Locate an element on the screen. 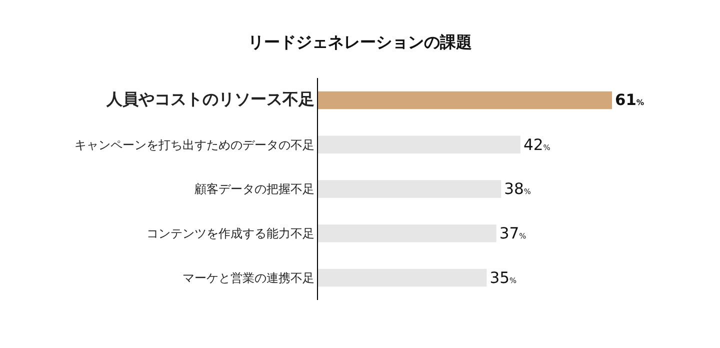 The image size is (720, 348). y-tick-label: 人員やコストのリソース不足 is located at coordinates (210, 98).